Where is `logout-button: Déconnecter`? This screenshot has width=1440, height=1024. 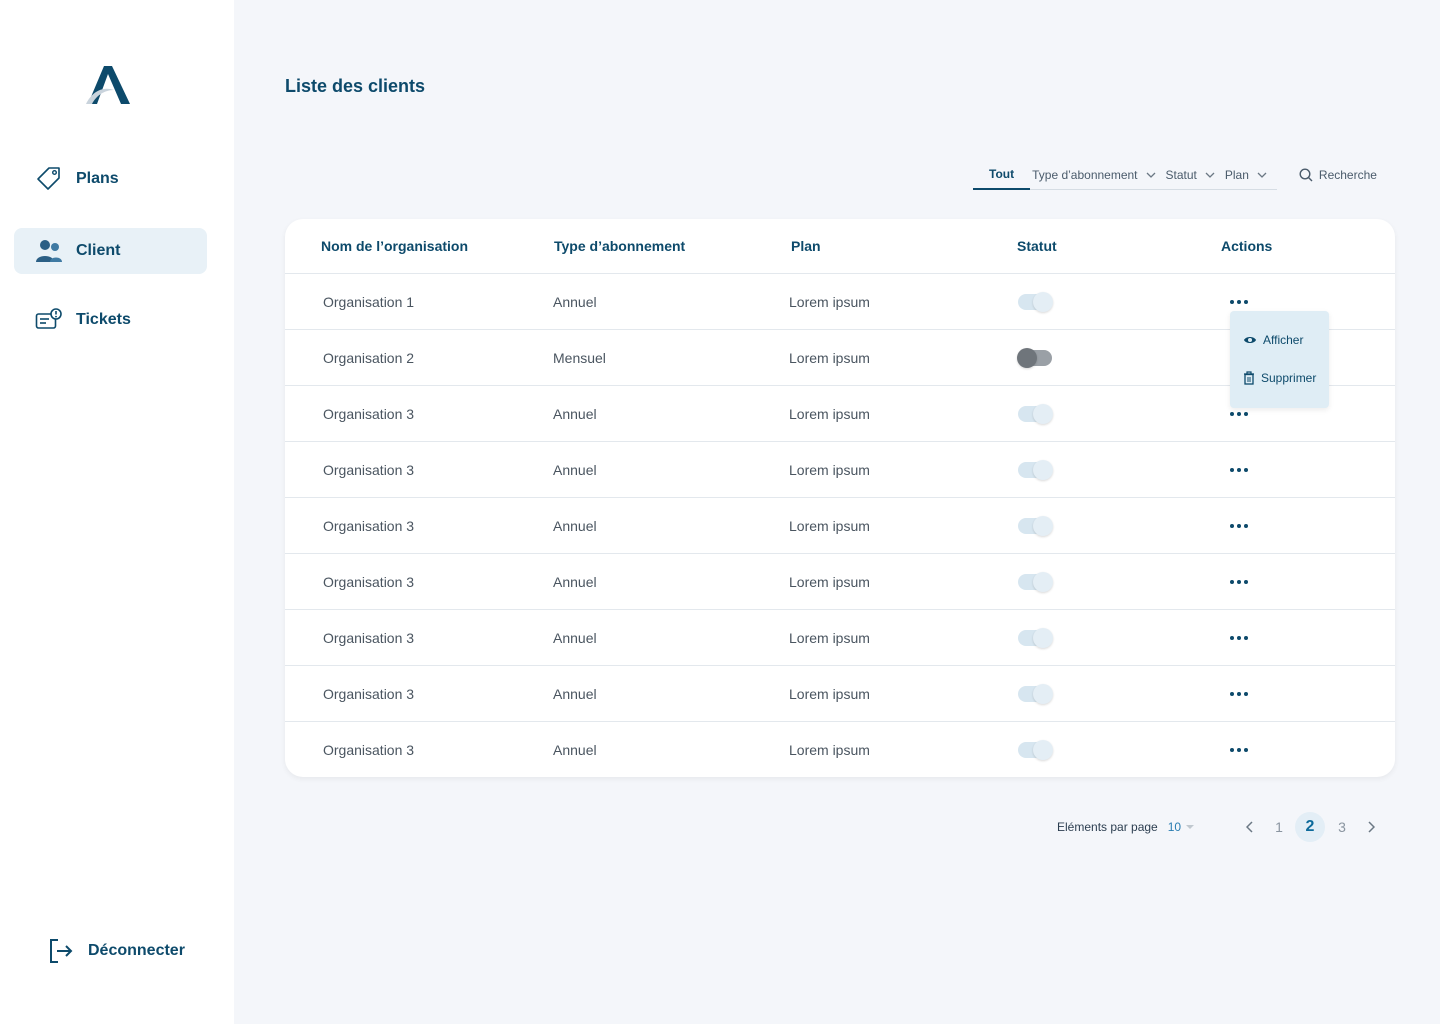 logout-button: Déconnecter is located at coordinates (116, 951).